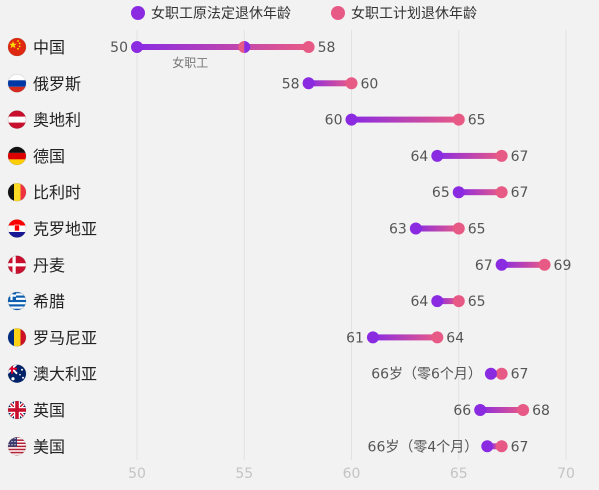 Image resolution: width=599 pixels, height=490 pixels. Describe the element at coordinates (459, 474) in the screenshot. I see `x-tick-label: 65` at that location.